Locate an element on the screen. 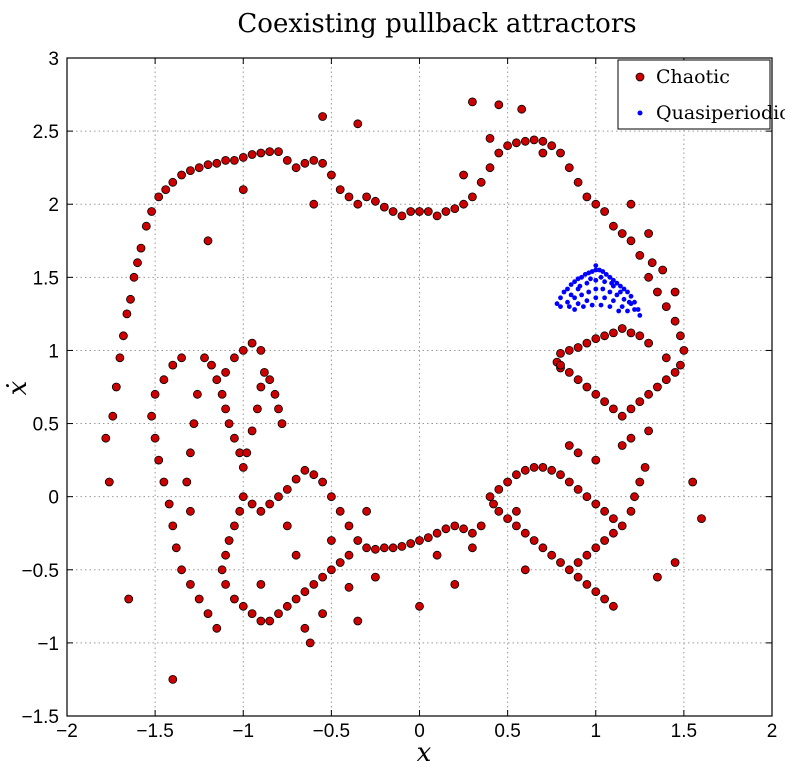  legend-quasiperiodic-marker is located at coordinates (640, 113).